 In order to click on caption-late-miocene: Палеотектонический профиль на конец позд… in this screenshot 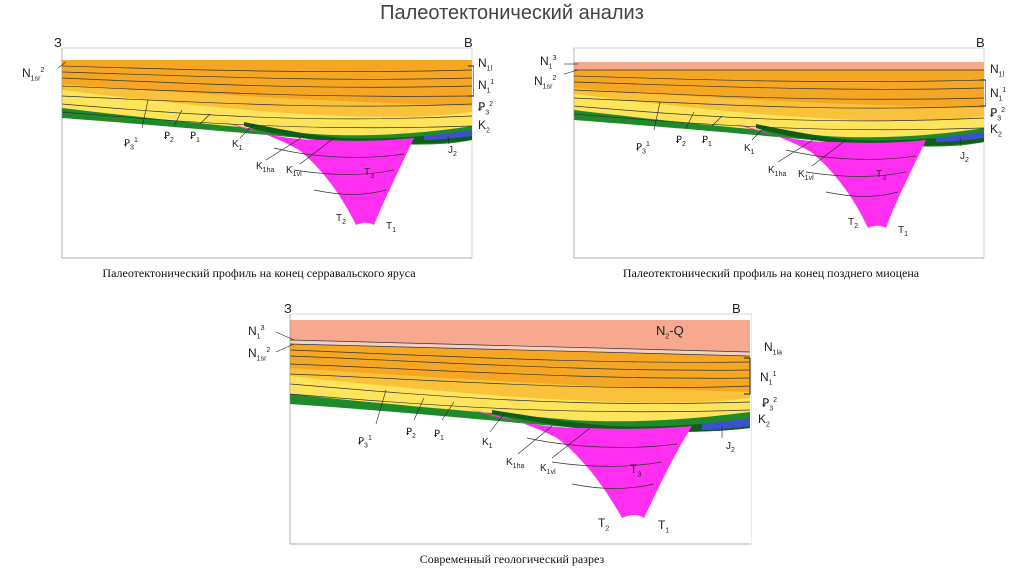, I will do `click(771, 273)`.